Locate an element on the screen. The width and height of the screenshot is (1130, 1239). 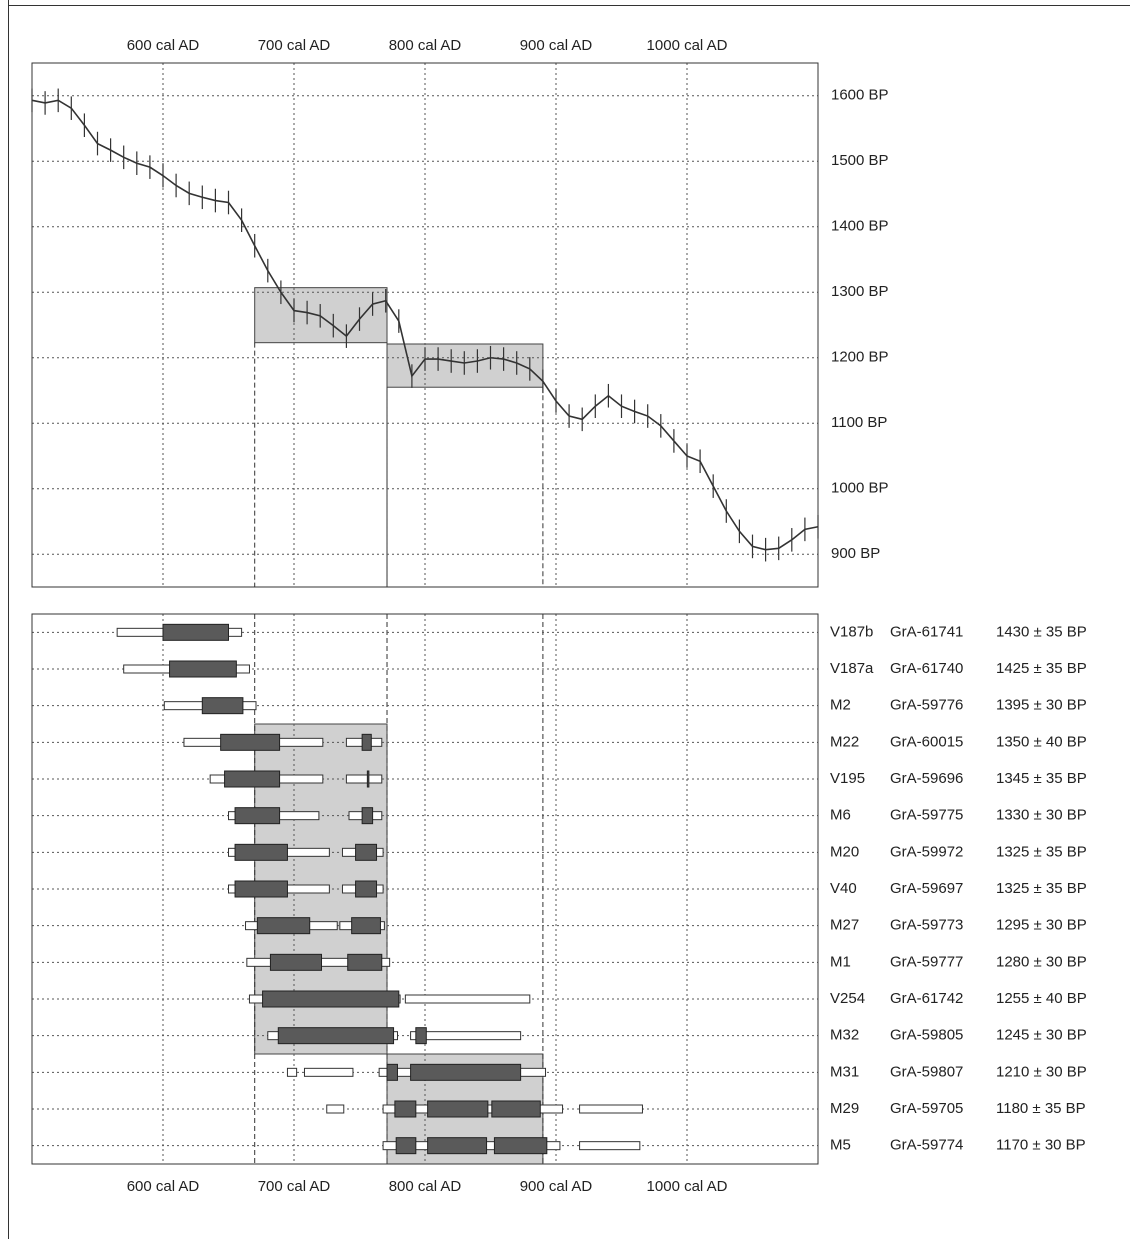
sample-name: M32 is located at coordinates (844, 1035).